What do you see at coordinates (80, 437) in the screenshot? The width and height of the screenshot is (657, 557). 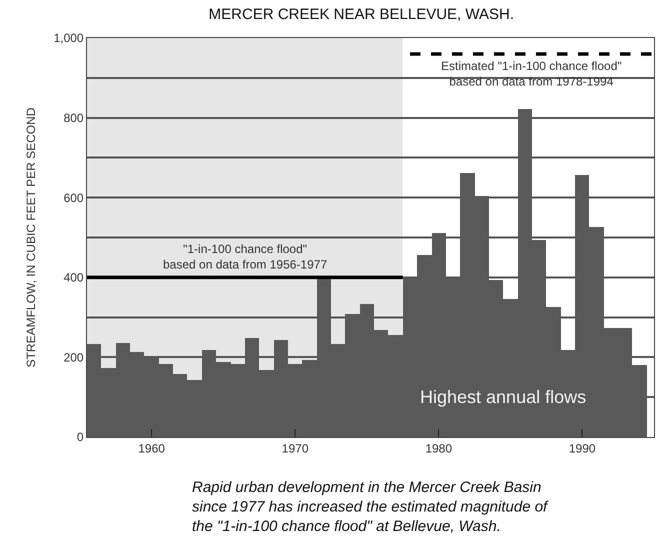 I see `y-tick-label: 0` at bounding box center [80, 437].